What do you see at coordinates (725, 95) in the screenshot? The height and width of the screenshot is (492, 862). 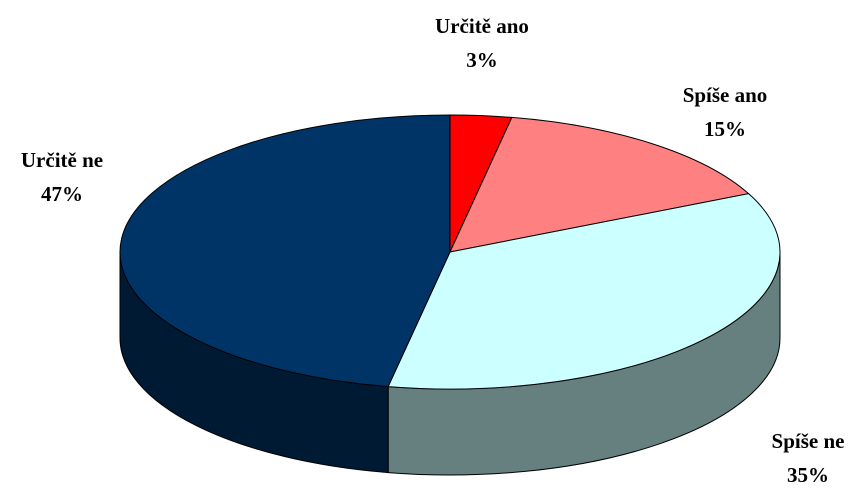 I see `slice-label: Spíše ano` at bounding box center [725, 95].